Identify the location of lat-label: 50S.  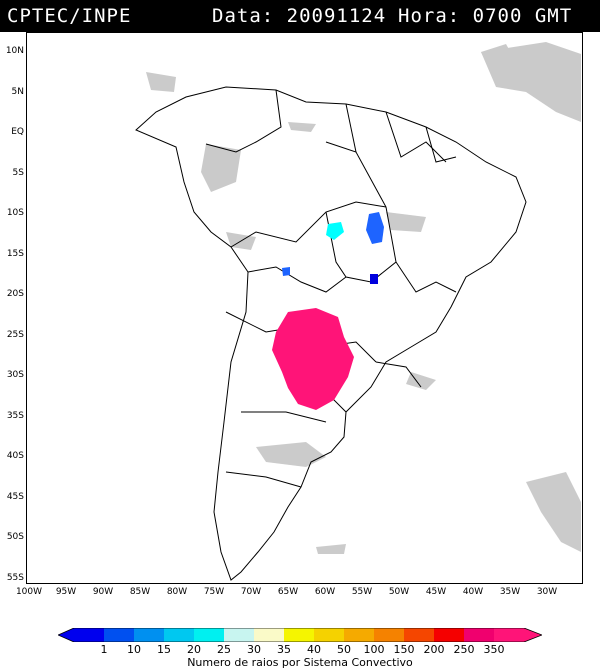
(15, 537).